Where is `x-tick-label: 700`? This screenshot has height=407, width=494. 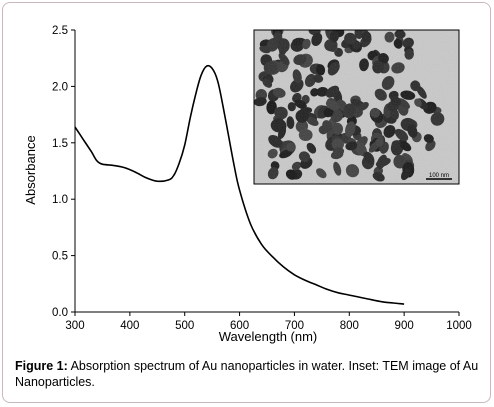 x-tick-label: 700 is located at coordinates (294, 326).